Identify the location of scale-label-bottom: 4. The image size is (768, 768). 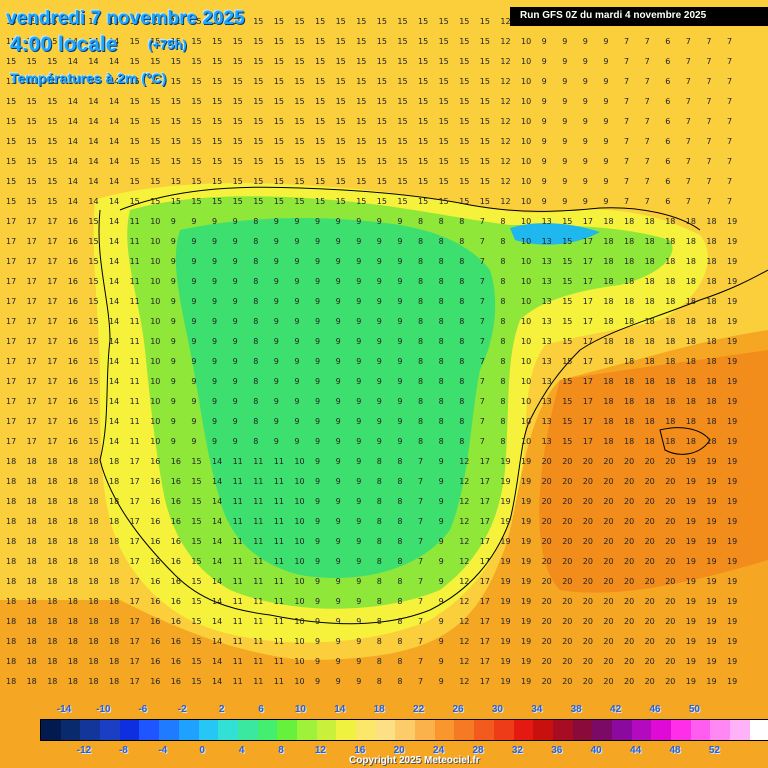
(241, 750).